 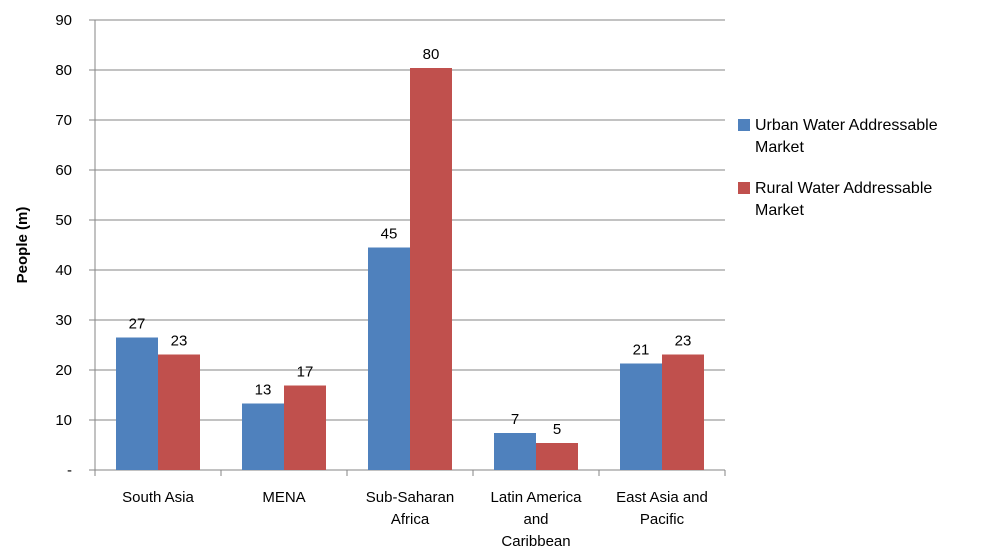 I want to click on x-category-label: Pacific, so click(x=662, y=519).